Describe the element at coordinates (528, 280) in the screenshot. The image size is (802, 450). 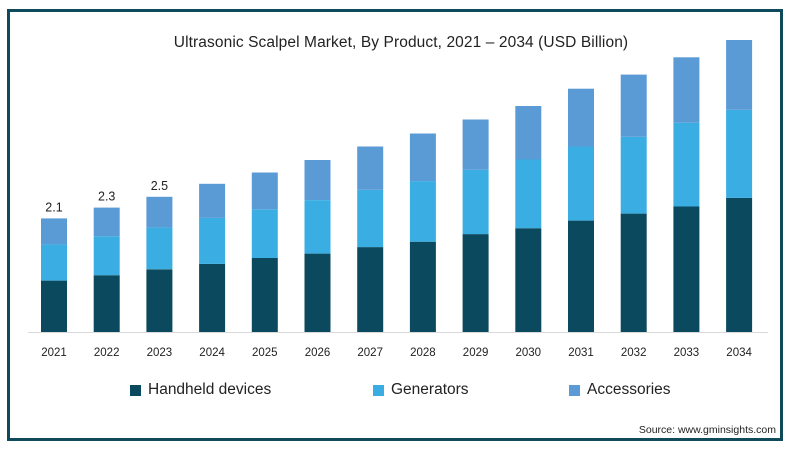
I see `bar-2030-handheld-devices` at that location.